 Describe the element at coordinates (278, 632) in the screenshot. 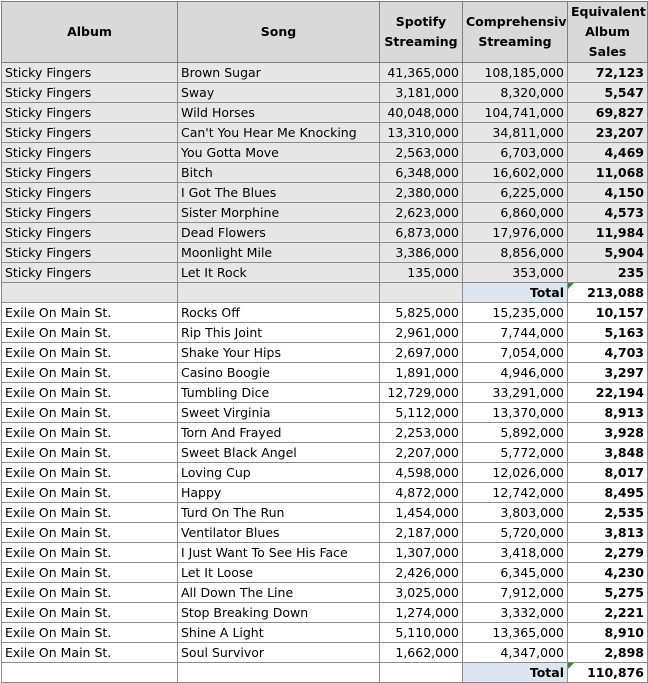

I see `song-cell: Shine A Light` at that location.